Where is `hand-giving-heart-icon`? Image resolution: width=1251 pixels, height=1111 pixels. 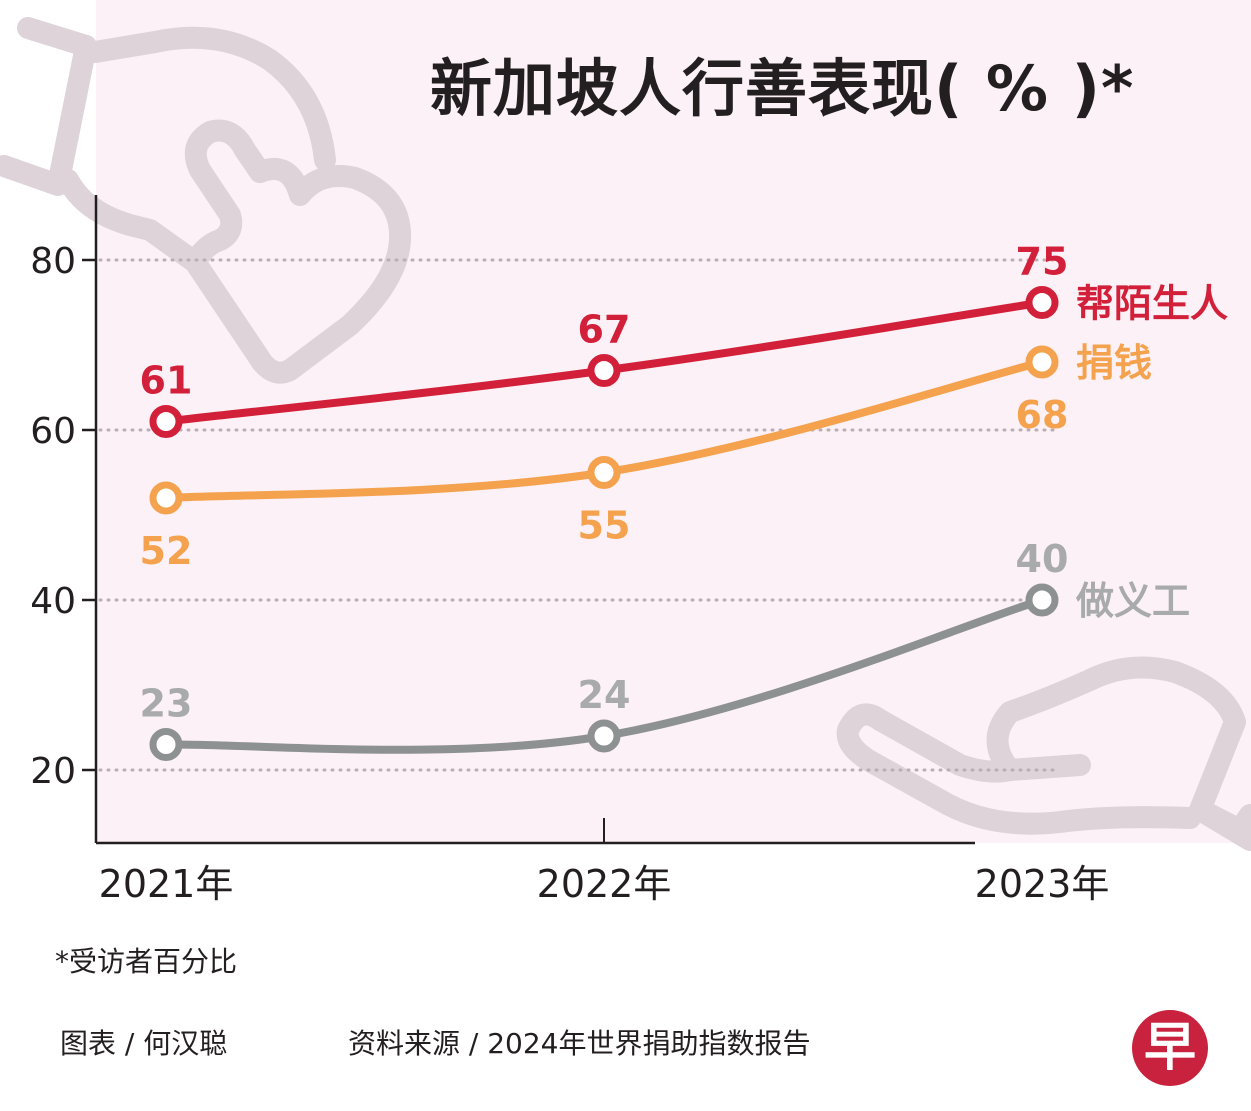
hand-giving-heart-icon is located at coordinates (206, 200).